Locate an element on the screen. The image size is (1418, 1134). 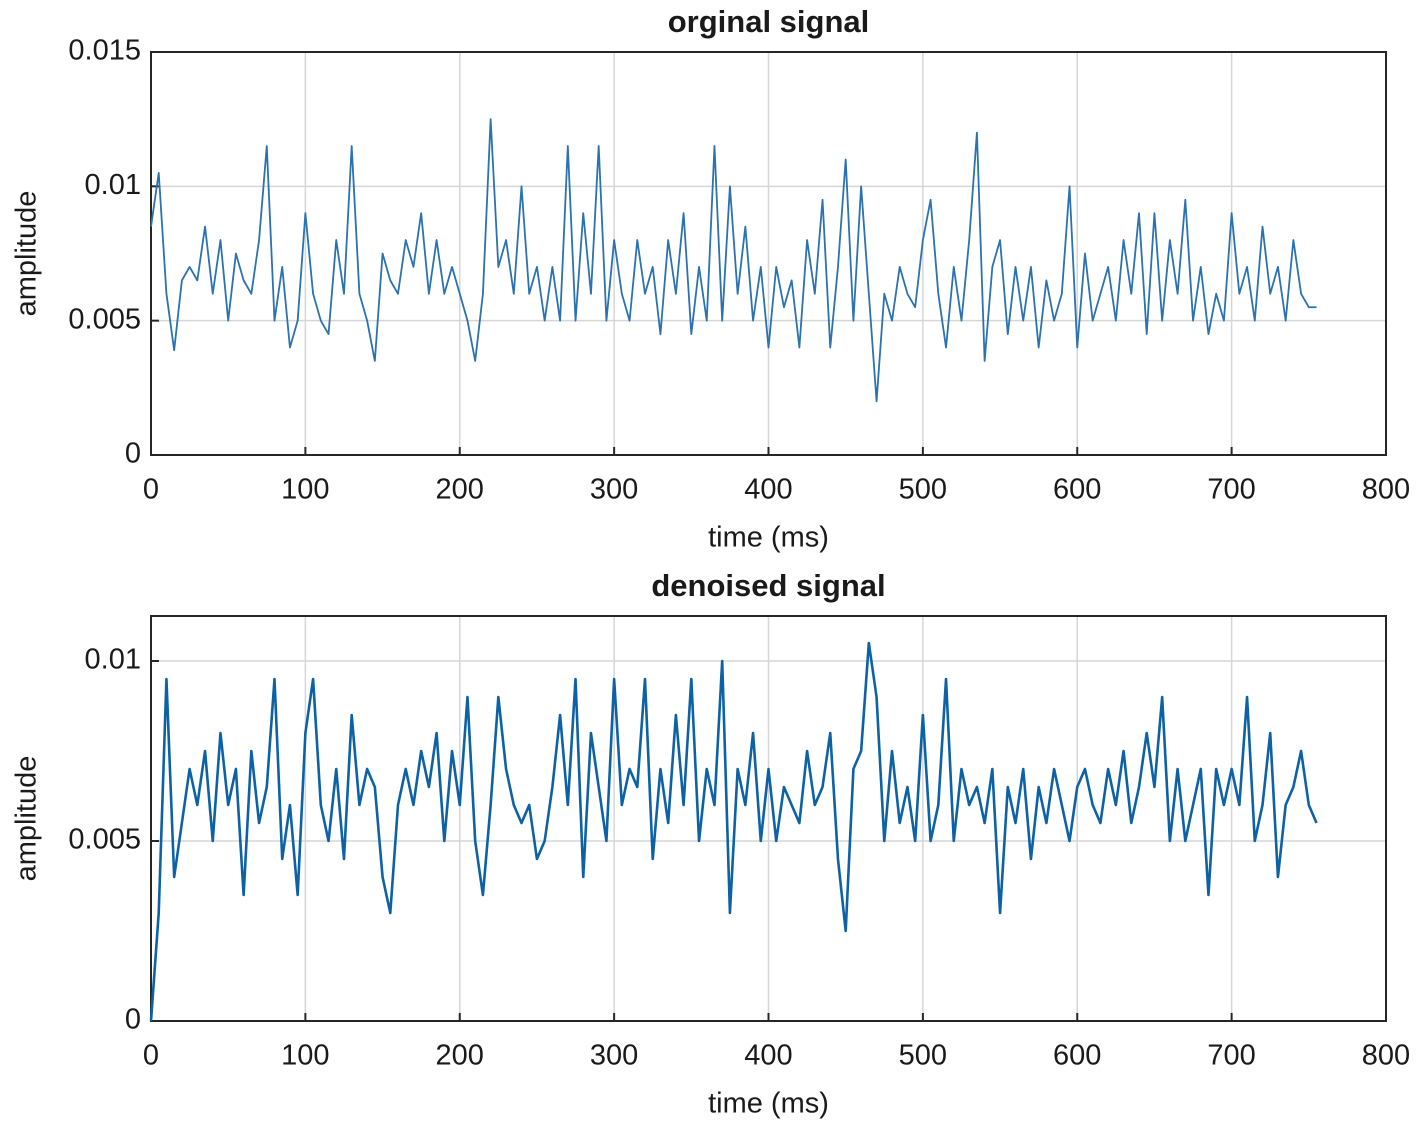
chart-title: orginal signal is located at coordinates (769, 21).